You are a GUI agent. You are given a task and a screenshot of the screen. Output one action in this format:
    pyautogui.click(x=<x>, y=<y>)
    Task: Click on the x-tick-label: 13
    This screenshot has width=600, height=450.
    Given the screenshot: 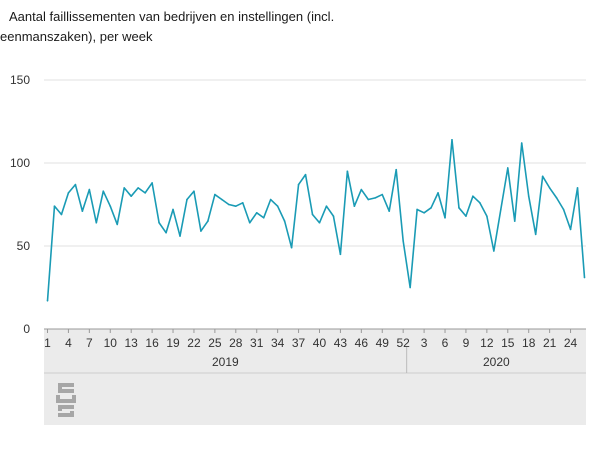 What is the action you would take?
    pyautogui.click(x=132, y=343)
    